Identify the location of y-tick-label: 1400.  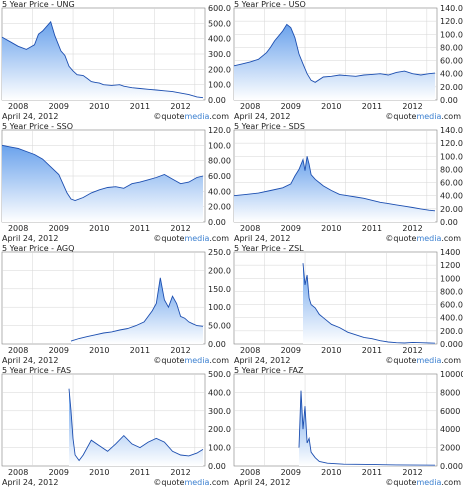
(450, 252).